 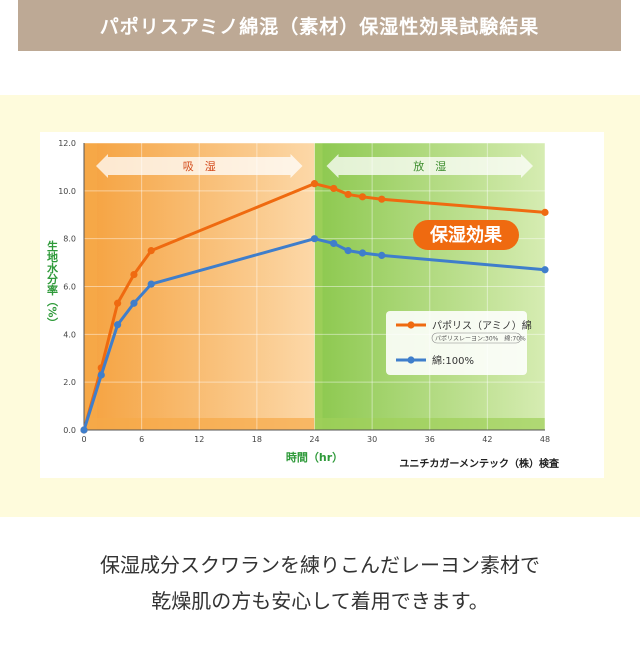 What do you see at coordinates (545, 439) in the screenshot?
I see `x-tick-label: 48` at bounding box center [545, 439].